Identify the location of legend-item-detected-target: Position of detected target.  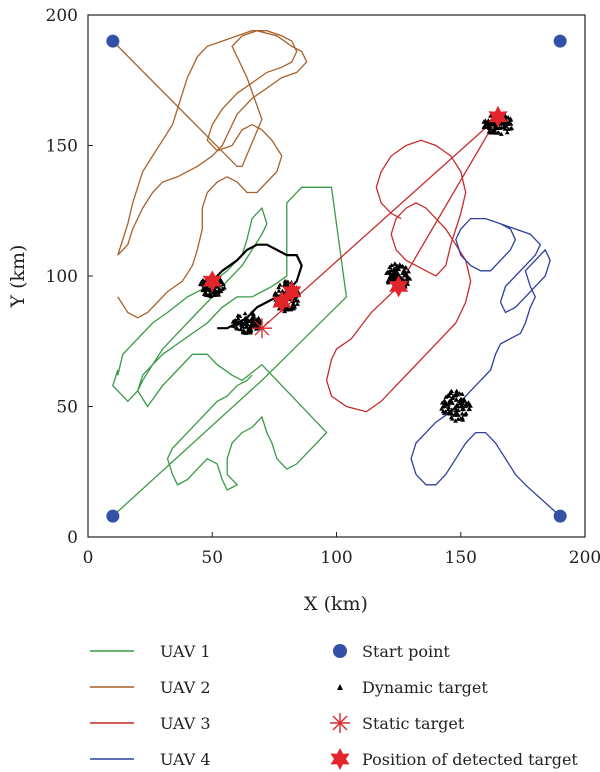
(445, 759).